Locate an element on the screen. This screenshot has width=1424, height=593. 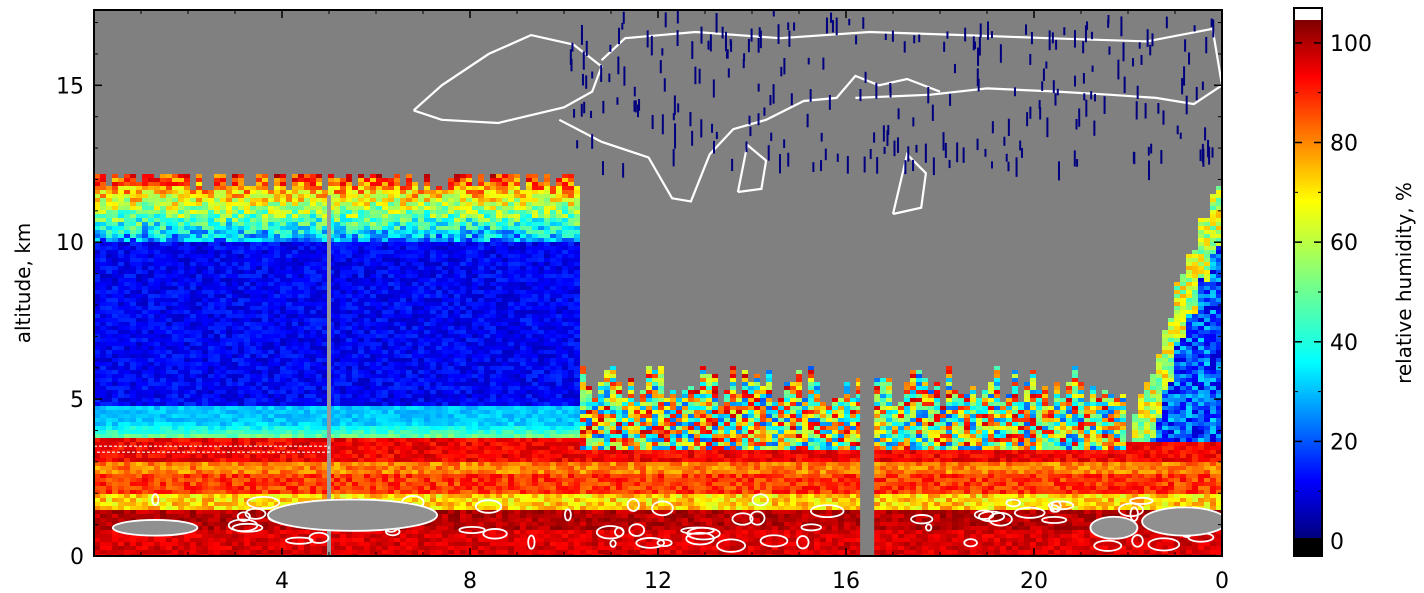
y-axis-label: altitude, km is located at coordinates (23, 283).